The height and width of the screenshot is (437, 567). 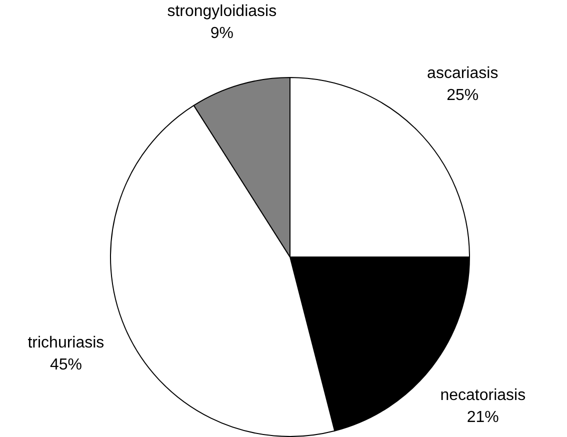 What do you see at coordinates (66, 343) in the screenshot?
I see `slice-label: trichuriasis` at bounding box center [66, 343].